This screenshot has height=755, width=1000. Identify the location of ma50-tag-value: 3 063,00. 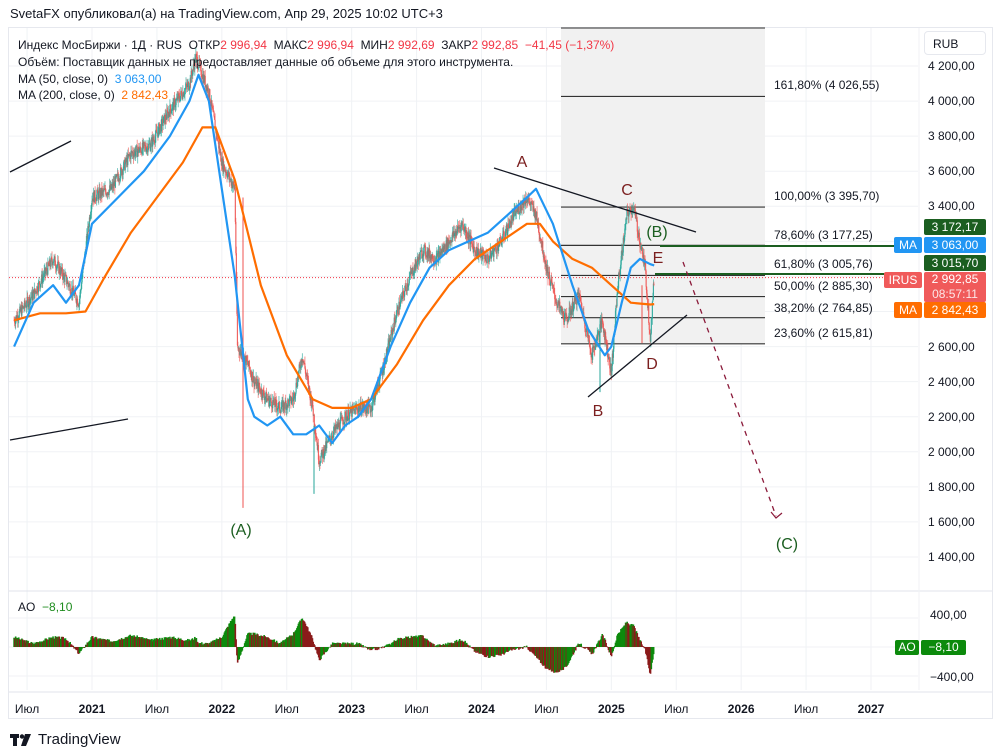
(955, 245).